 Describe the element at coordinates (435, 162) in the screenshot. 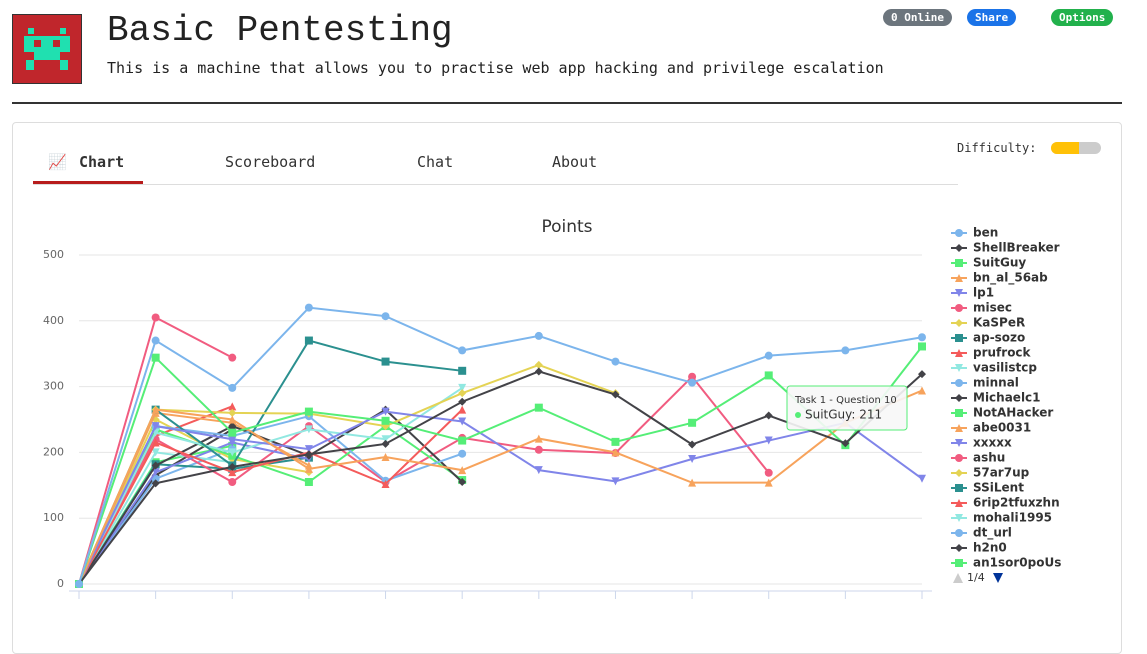

I see `tab: Chat` at that location.